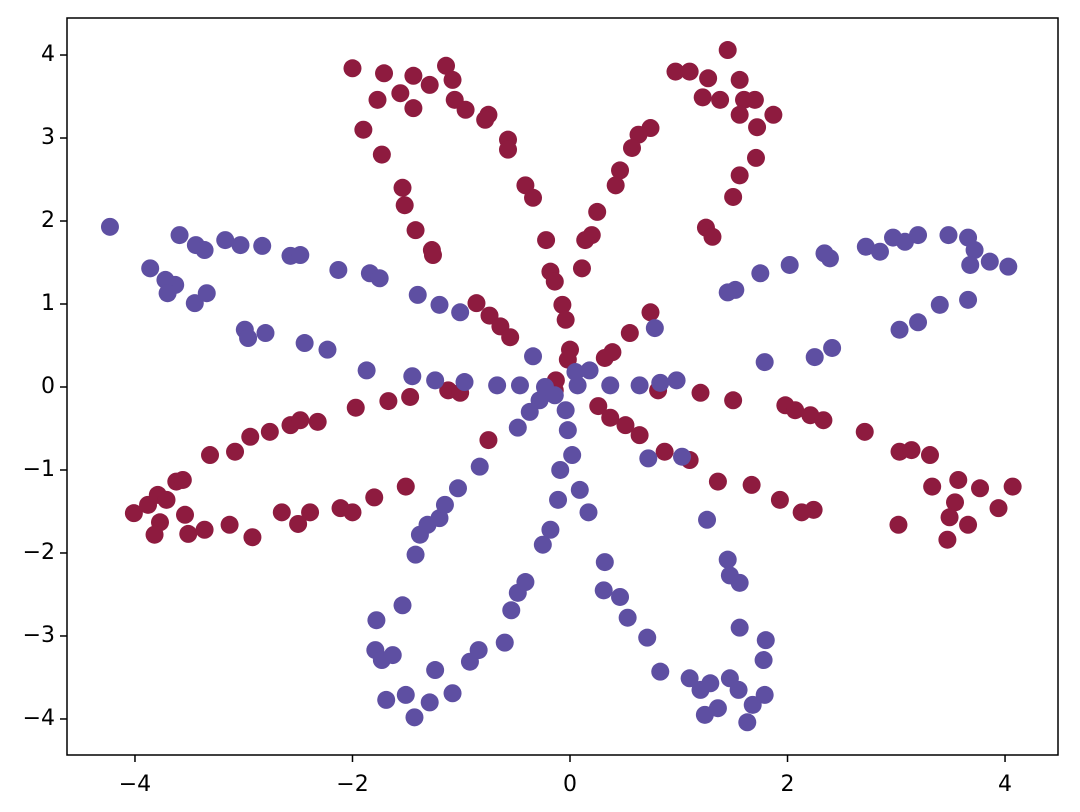 The height and width of the screenshot is (812, 1080). I want to click on y-tick-label: −4, so click(39, 718).